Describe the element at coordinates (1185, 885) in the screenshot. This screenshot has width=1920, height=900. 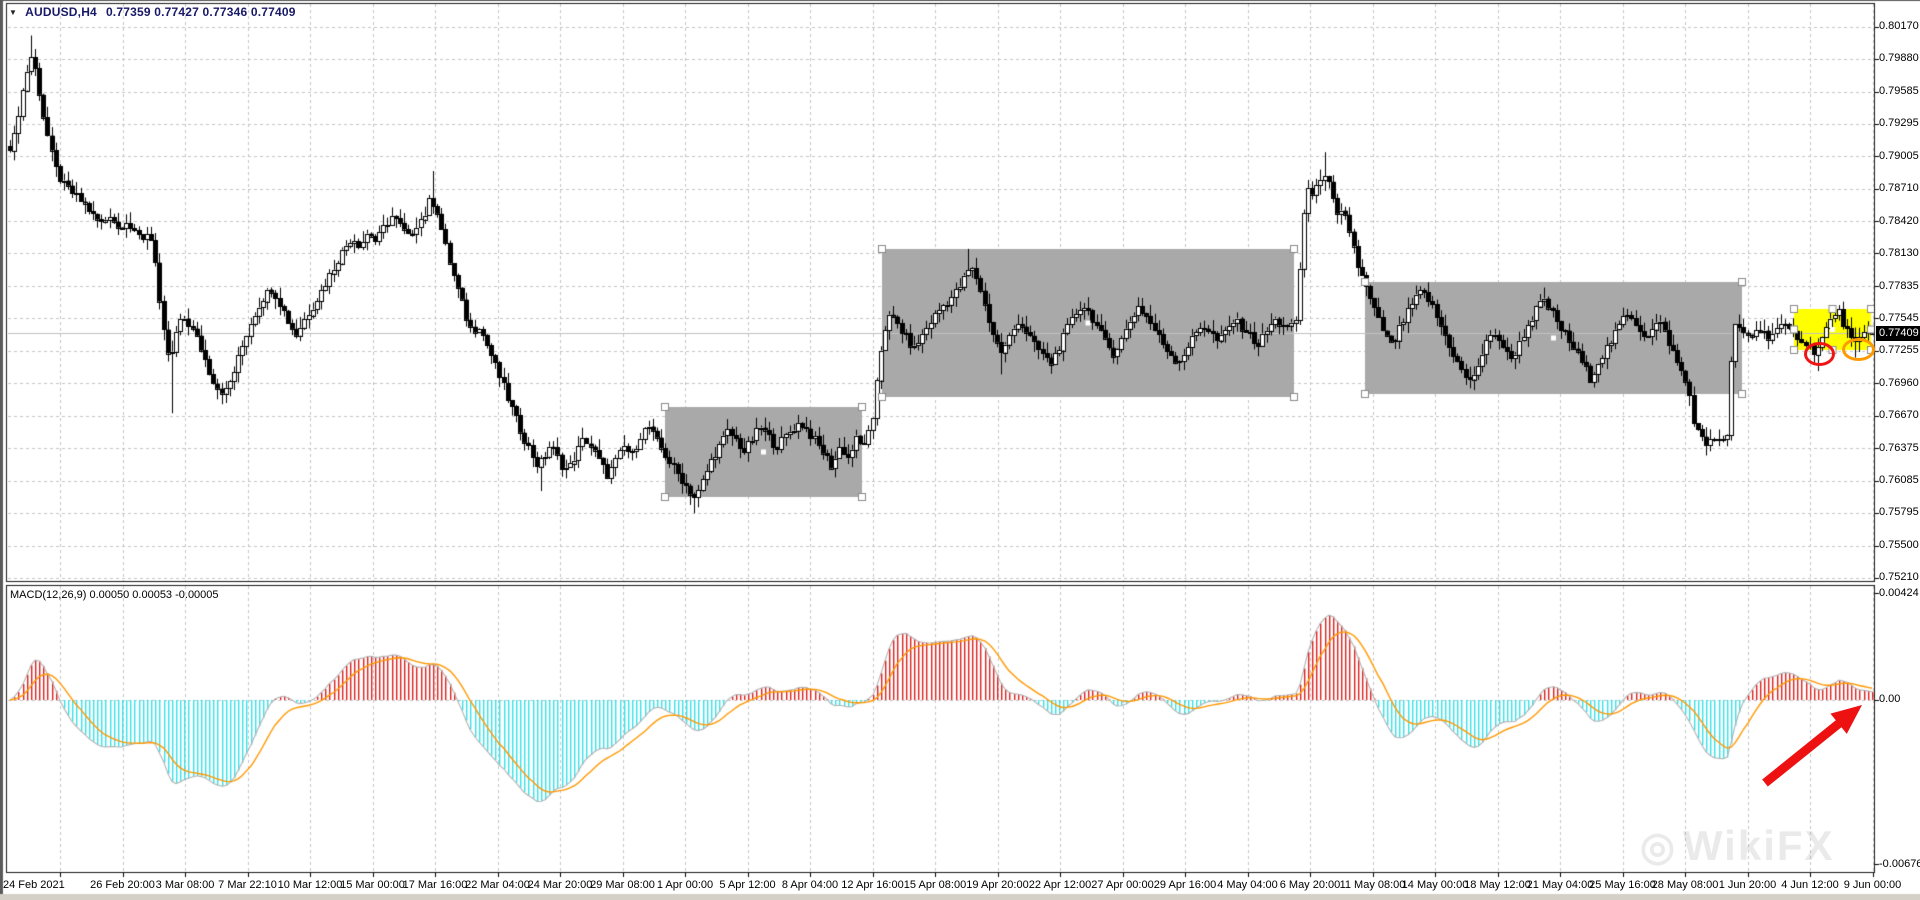
I see `time-axis-label: 29 Apr 16:00` at that location.